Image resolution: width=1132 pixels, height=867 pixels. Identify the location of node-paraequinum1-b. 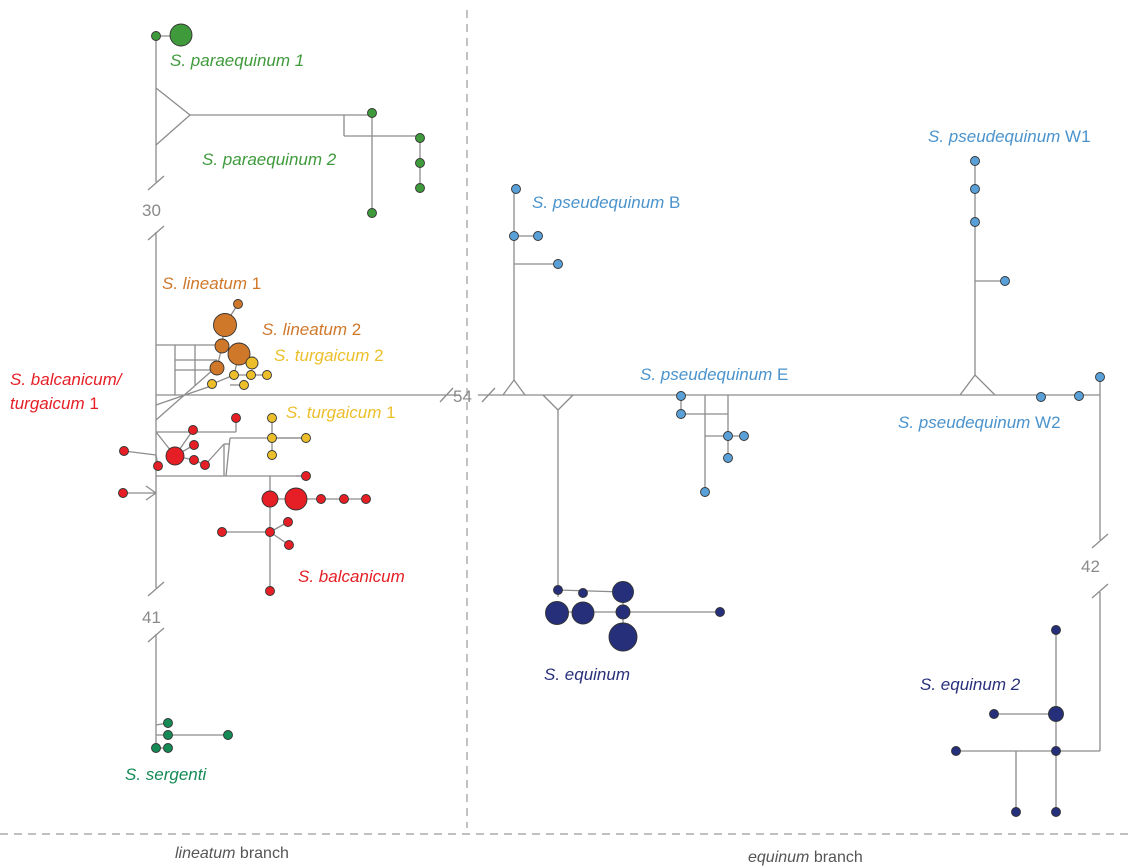
(181, 35).